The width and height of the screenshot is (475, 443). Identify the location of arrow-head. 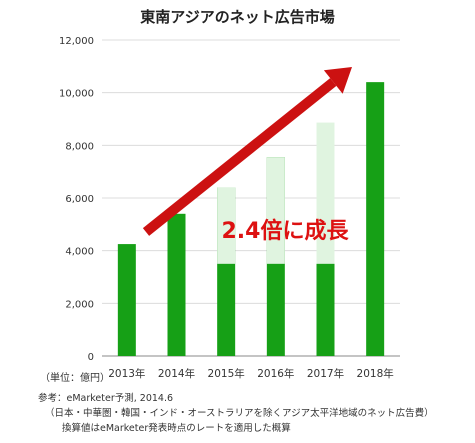
(337, 80).